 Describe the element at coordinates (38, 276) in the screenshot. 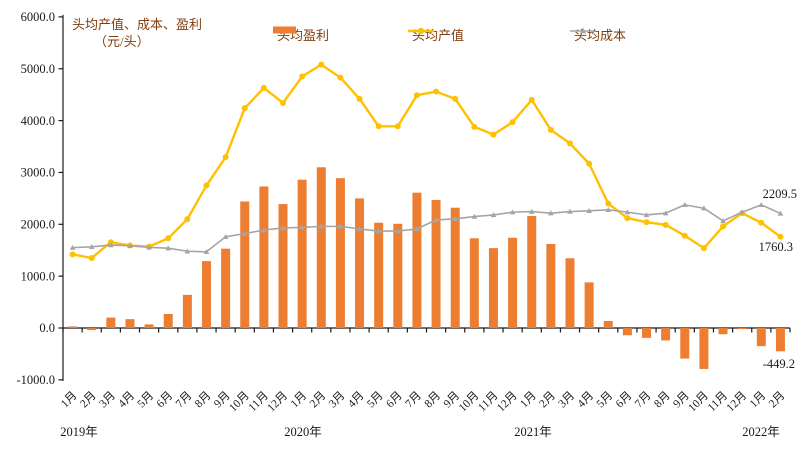

I see `y-tick-label: 1000.0` at that location.